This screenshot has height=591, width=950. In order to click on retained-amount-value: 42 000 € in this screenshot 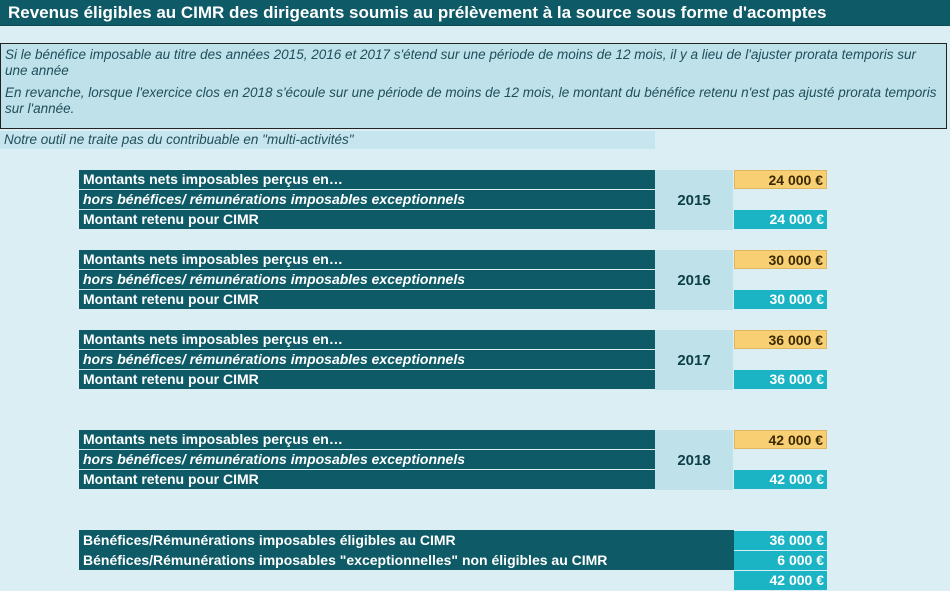, I will do `click(780, 479)`.